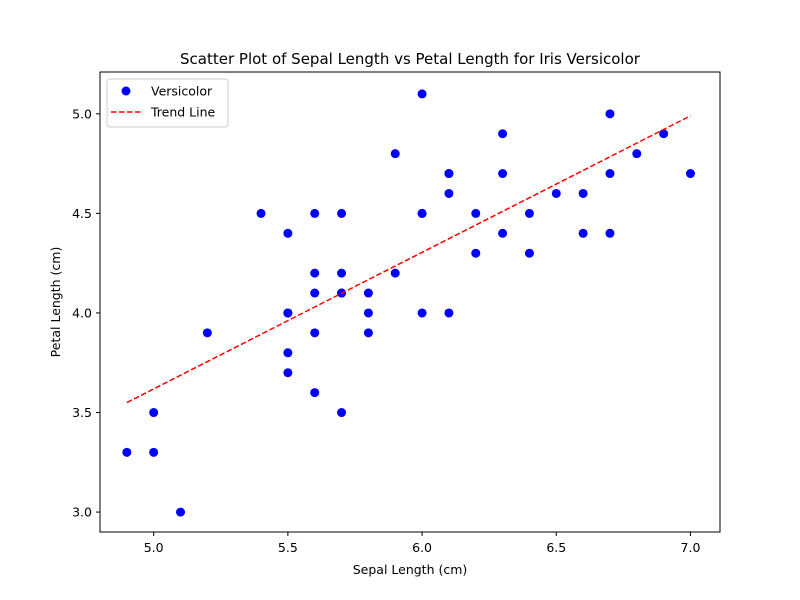 The image size is (800, 600). What do you see at coordinates (410, 569) in the screenshot?
I see `x-axis-label: Sepal Length (cm)` at bounding box center [410, 569].